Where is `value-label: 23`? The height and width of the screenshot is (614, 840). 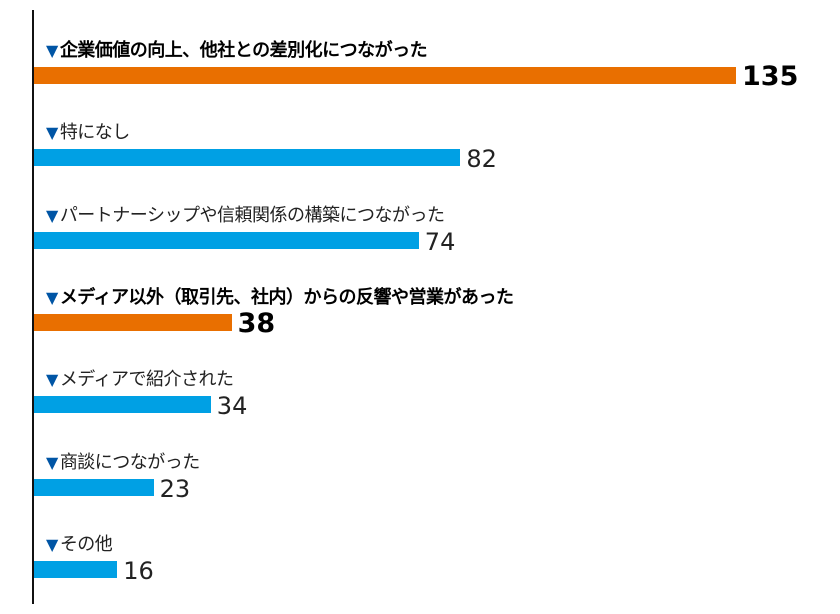
value-label: 23 is located at coordinates (175, 488).